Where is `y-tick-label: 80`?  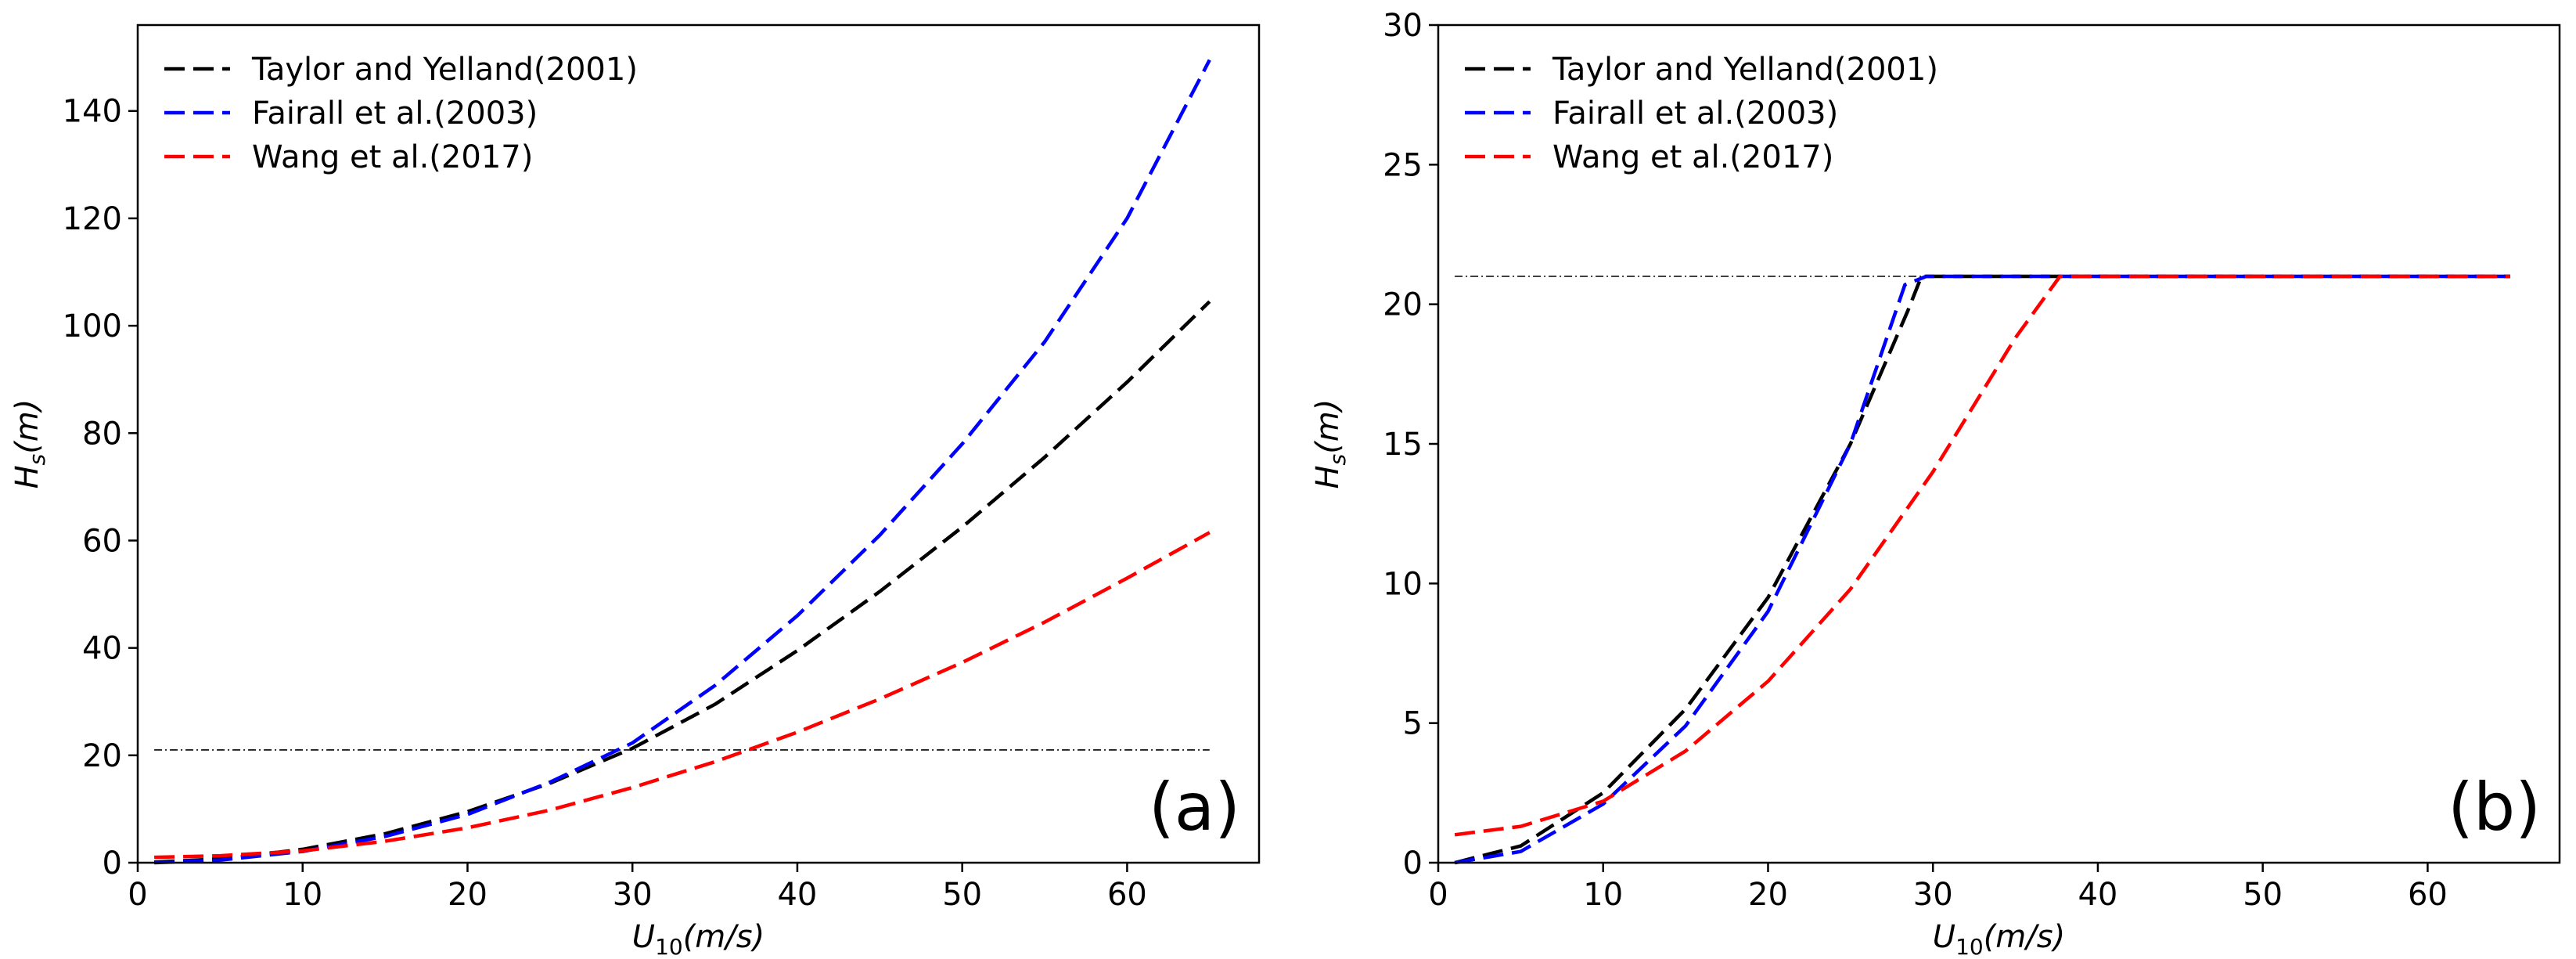
y-tick-label: 80 is located at coordinates (102, 434).